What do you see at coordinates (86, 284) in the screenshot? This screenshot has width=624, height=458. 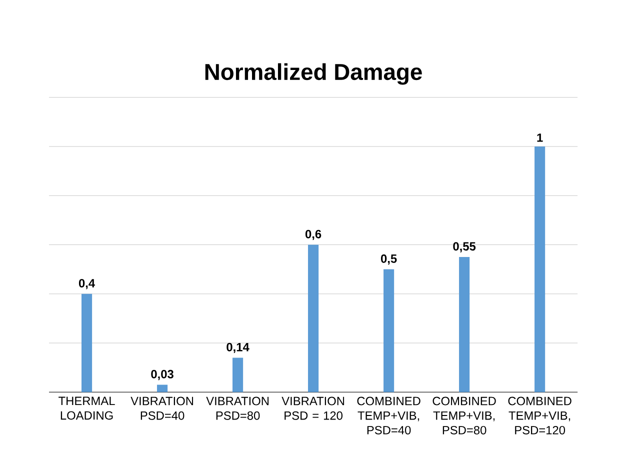 I see `data-label: 0,4` at bounding box center [86, 284].